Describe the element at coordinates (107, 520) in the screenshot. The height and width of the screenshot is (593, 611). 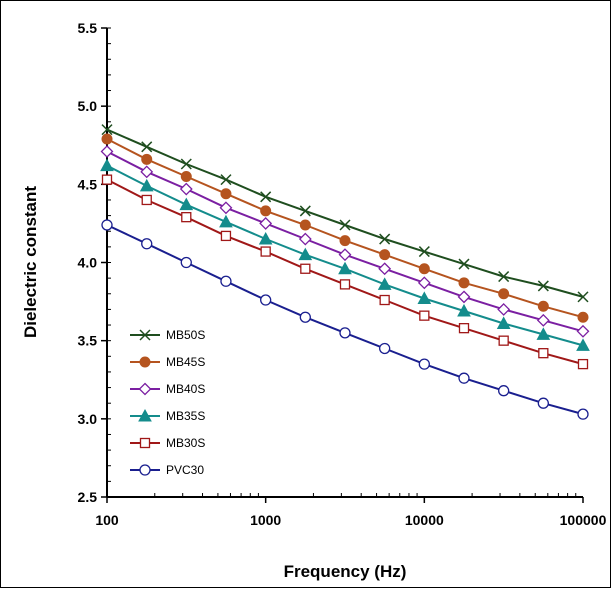
I see `x-tick-label: 100` at that location.